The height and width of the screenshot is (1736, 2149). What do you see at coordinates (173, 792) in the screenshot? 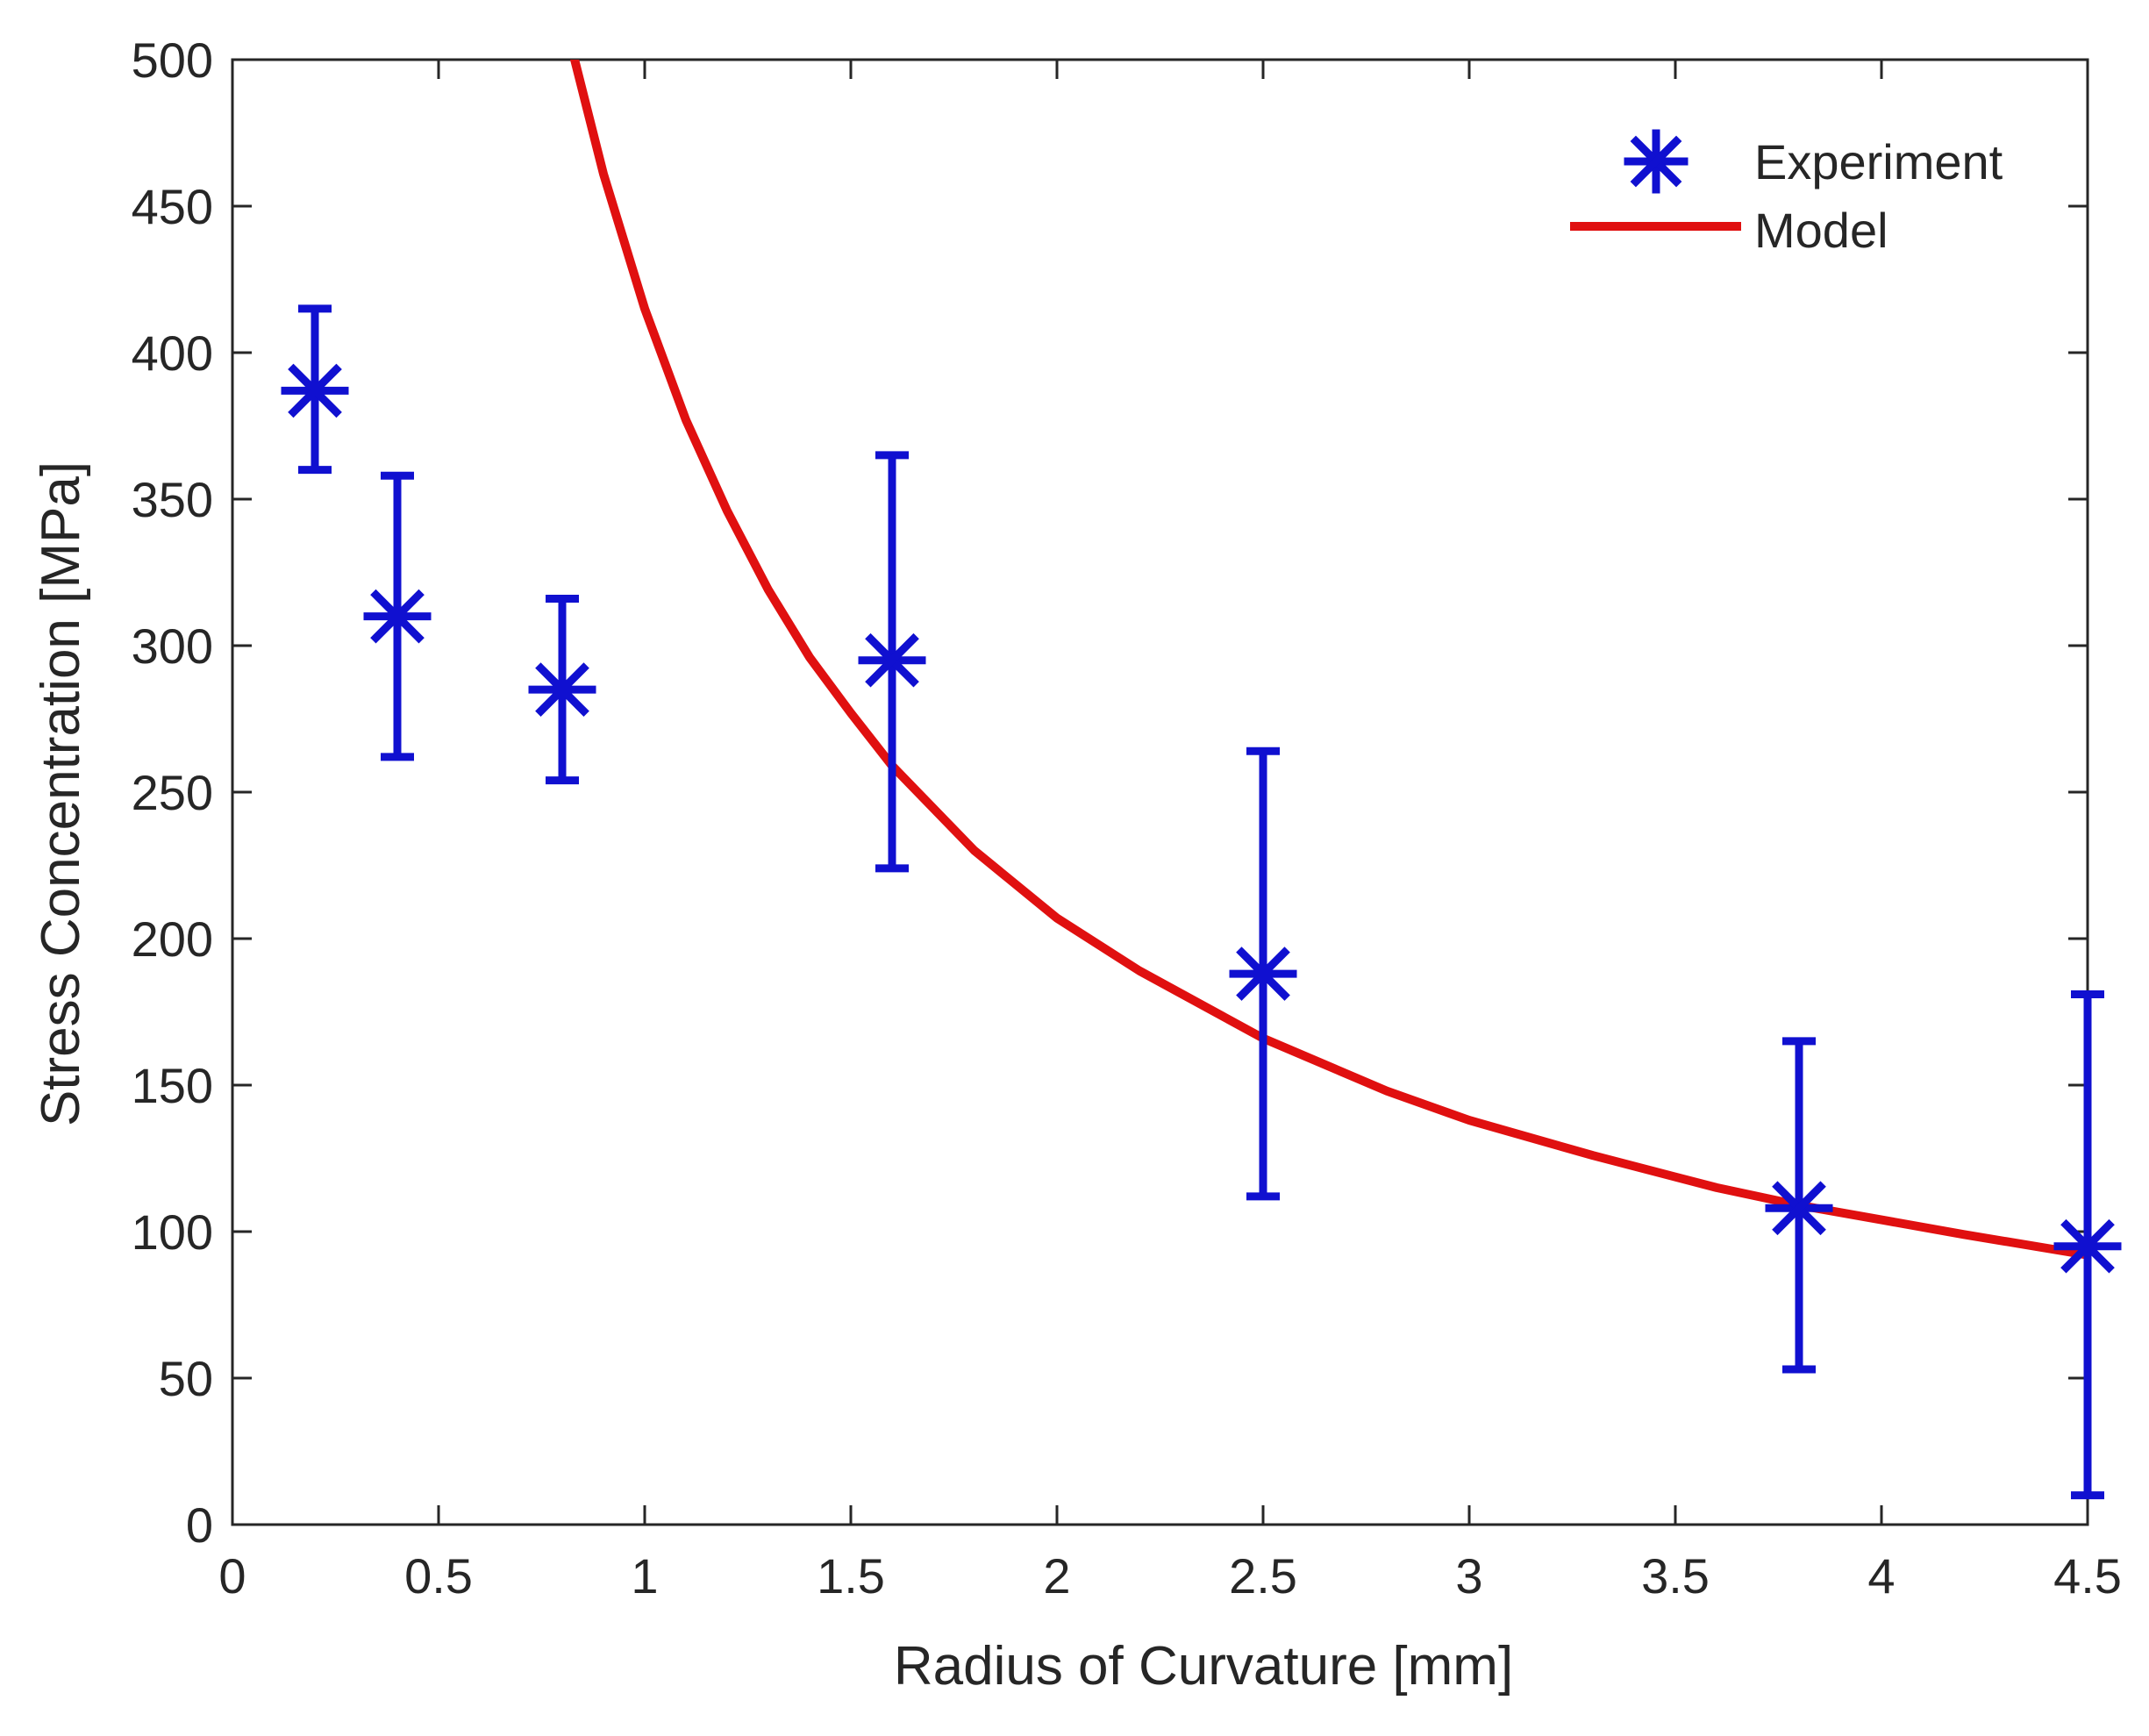
I see `y-tick-label: 250` at bounding box center [173, 792].